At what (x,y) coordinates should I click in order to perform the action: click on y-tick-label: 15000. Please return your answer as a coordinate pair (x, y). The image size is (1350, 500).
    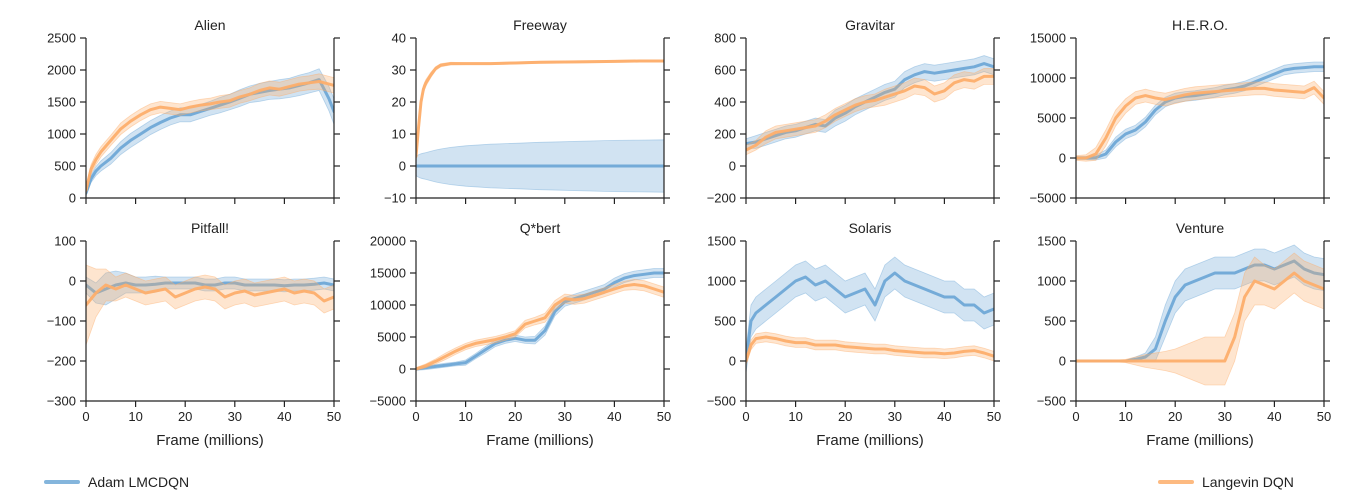
    Looking at the image, I should click on (388, 273).